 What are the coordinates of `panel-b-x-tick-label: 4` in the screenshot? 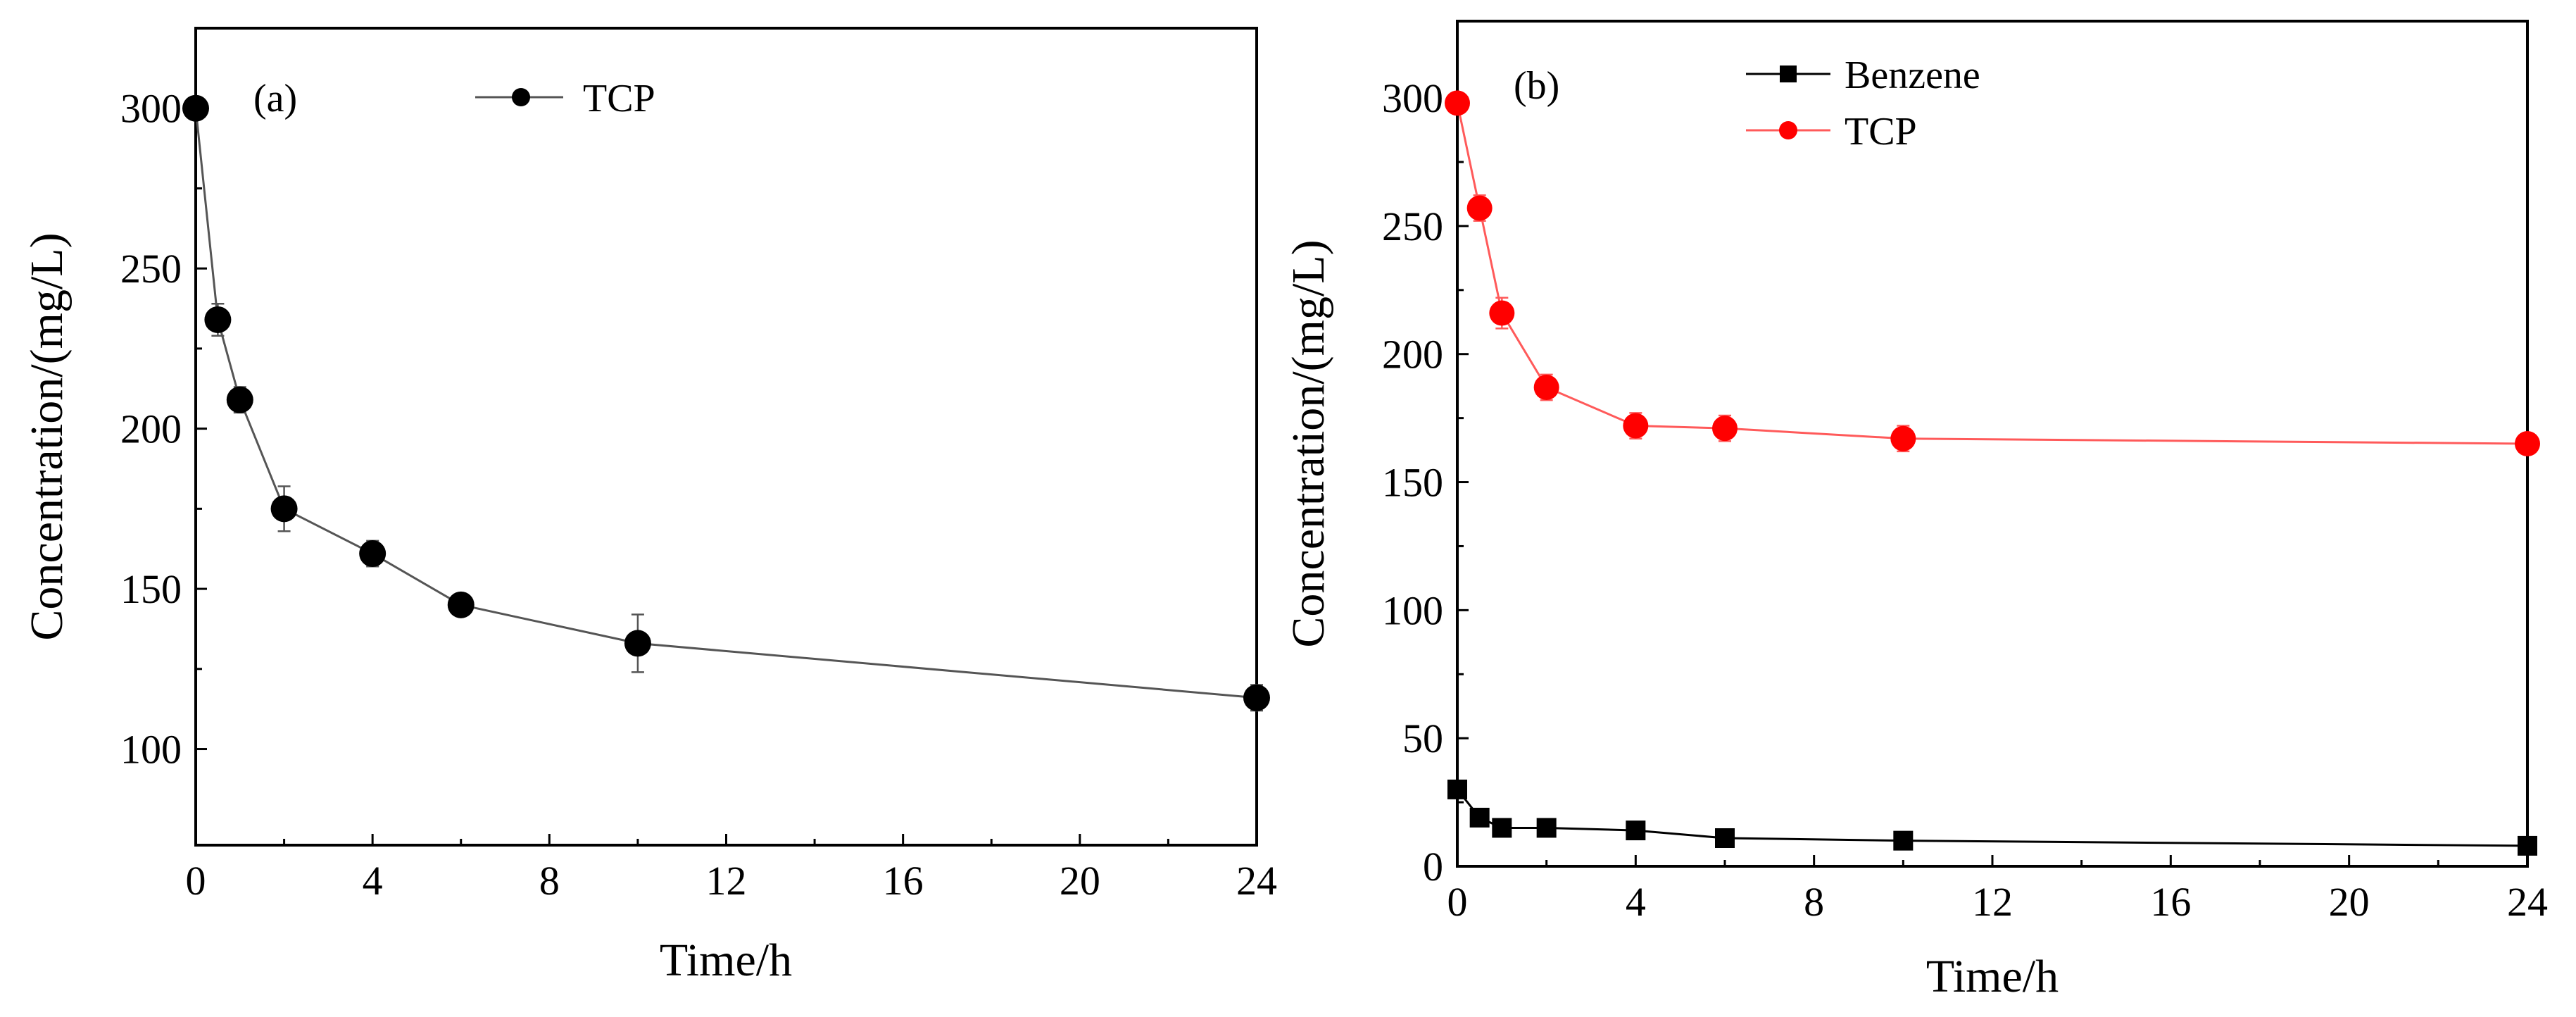 It's located at (1636, 902).